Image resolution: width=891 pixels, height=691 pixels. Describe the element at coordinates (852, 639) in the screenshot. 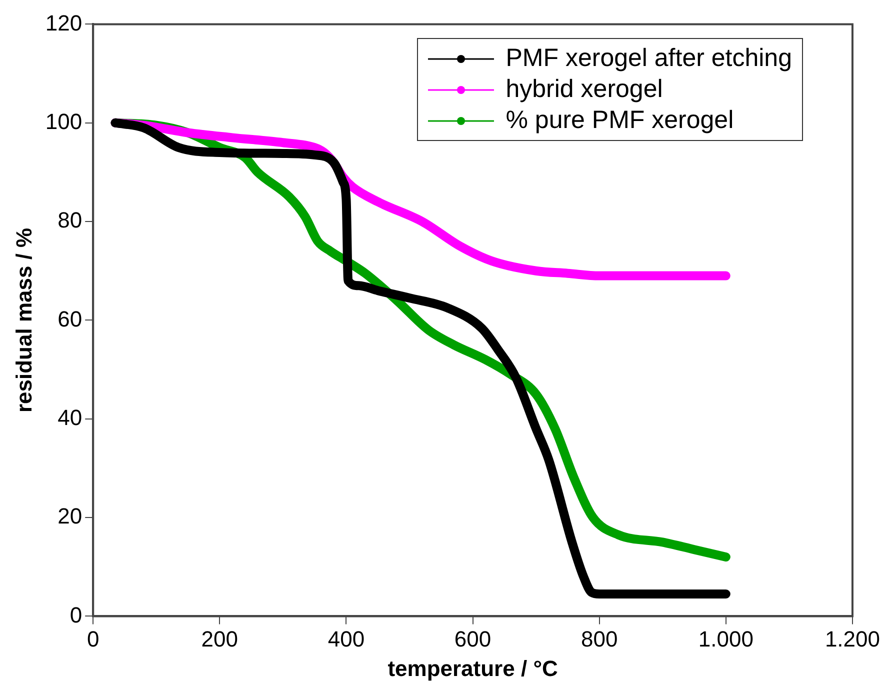

I see `x-tick-label: 1.200` at that location.